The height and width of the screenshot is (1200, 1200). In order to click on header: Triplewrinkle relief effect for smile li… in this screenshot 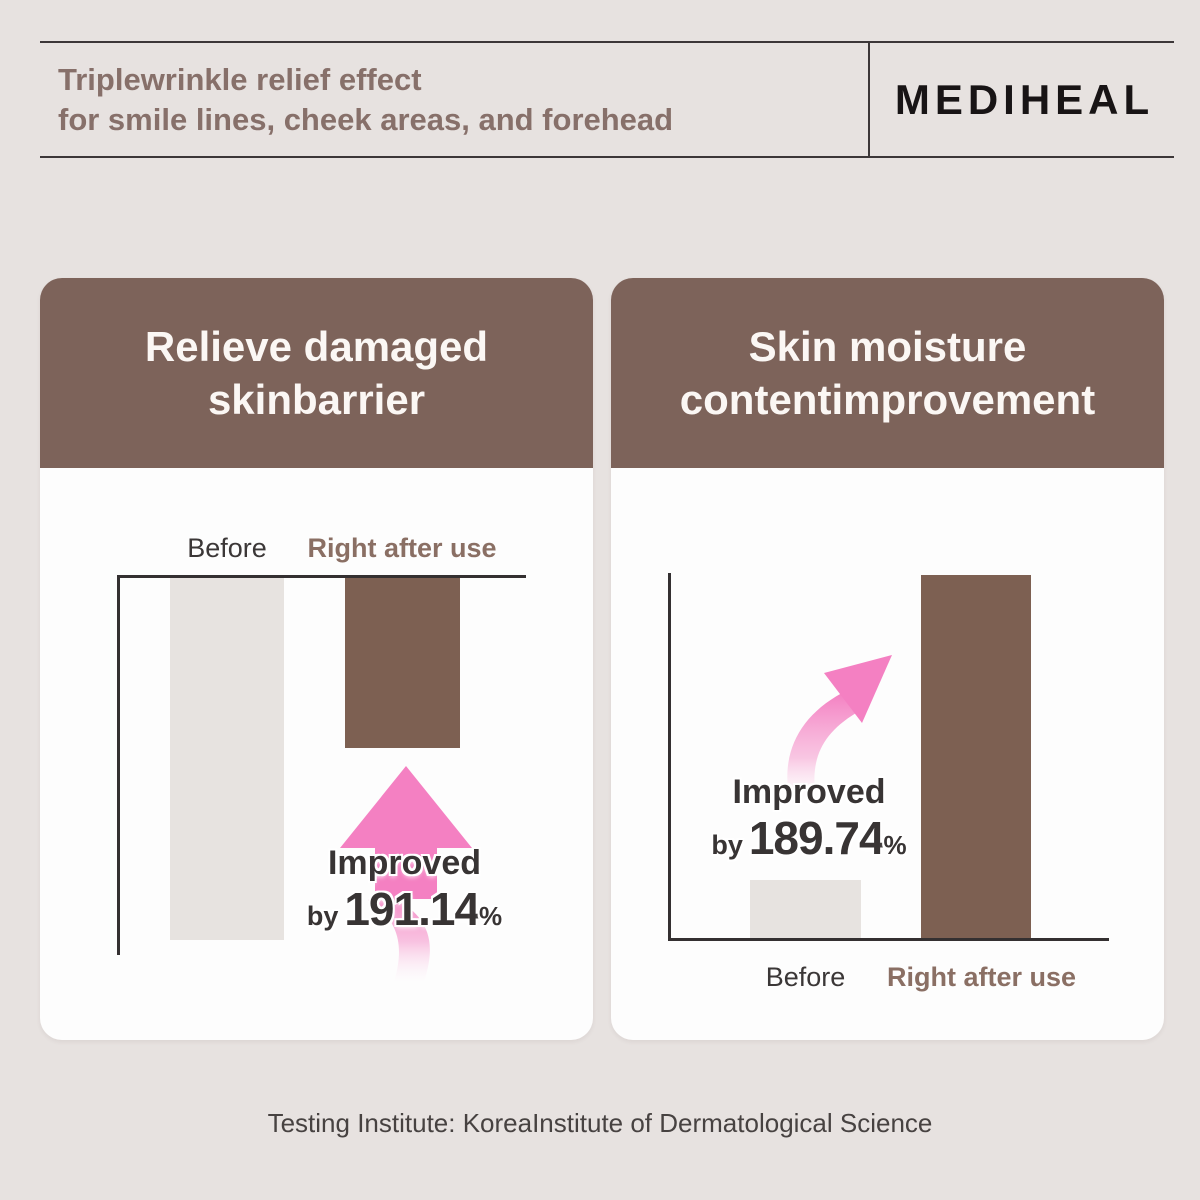, I will do `click(607, 99)`.